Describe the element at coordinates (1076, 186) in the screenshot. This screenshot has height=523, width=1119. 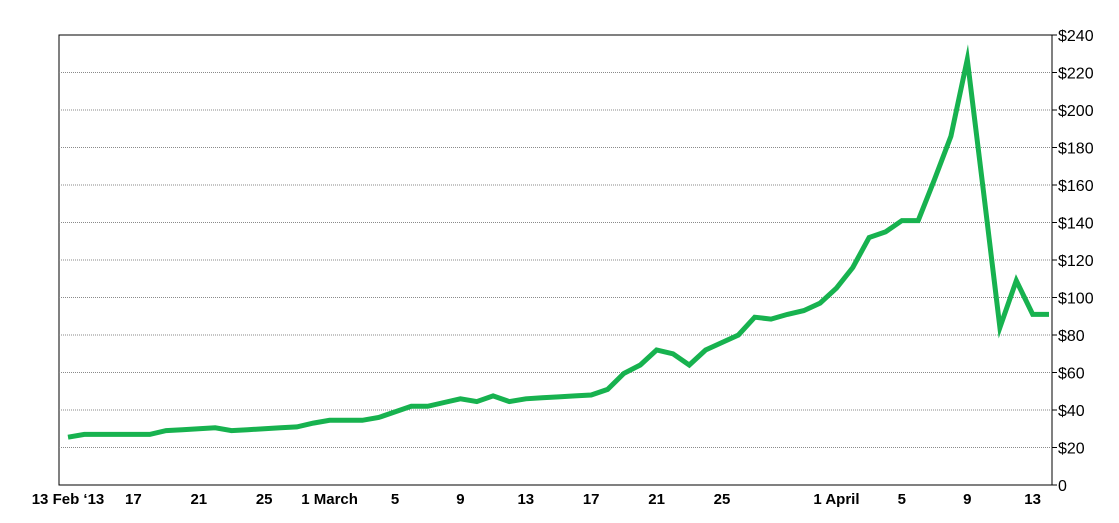
I see `y-tick-label: $160` at that location.